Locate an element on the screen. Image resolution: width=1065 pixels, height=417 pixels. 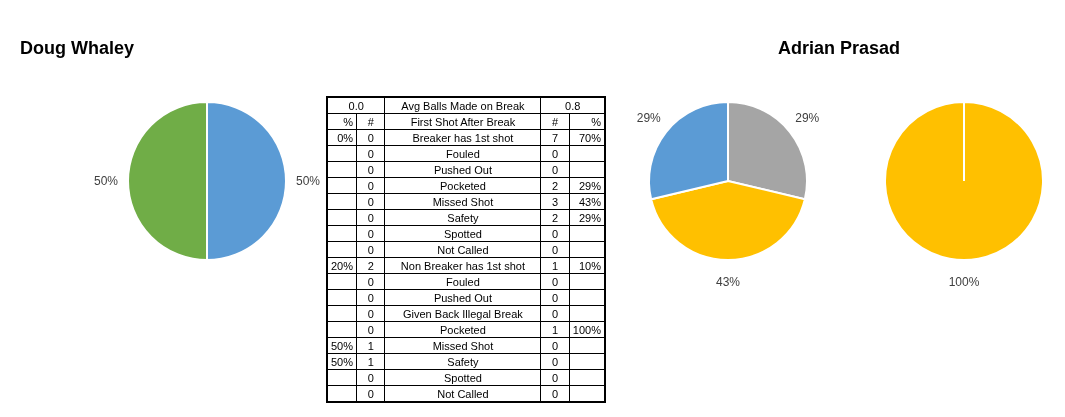
text: 0% is located at coordinates (345, 137).